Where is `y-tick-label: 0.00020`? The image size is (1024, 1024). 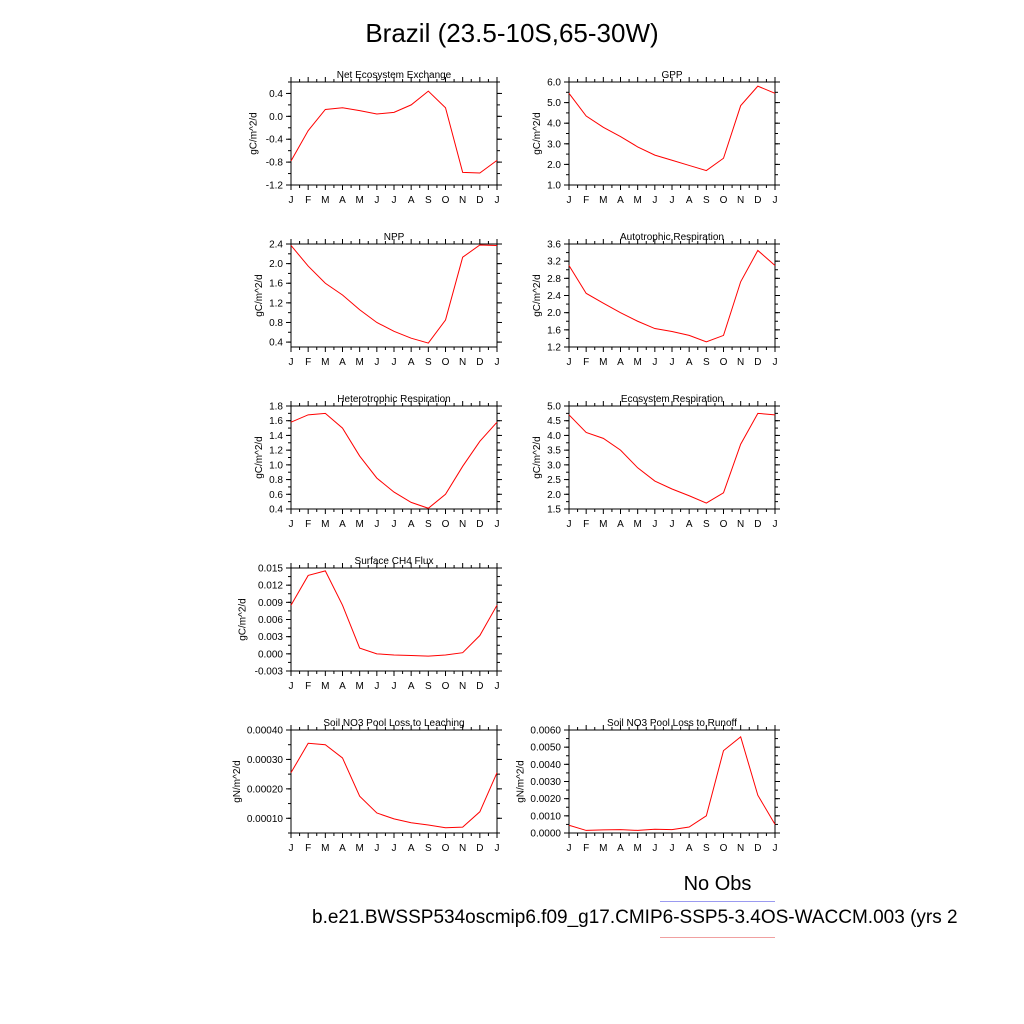 y-tick-label: 0.00020 is located at coordinates (265, 789).